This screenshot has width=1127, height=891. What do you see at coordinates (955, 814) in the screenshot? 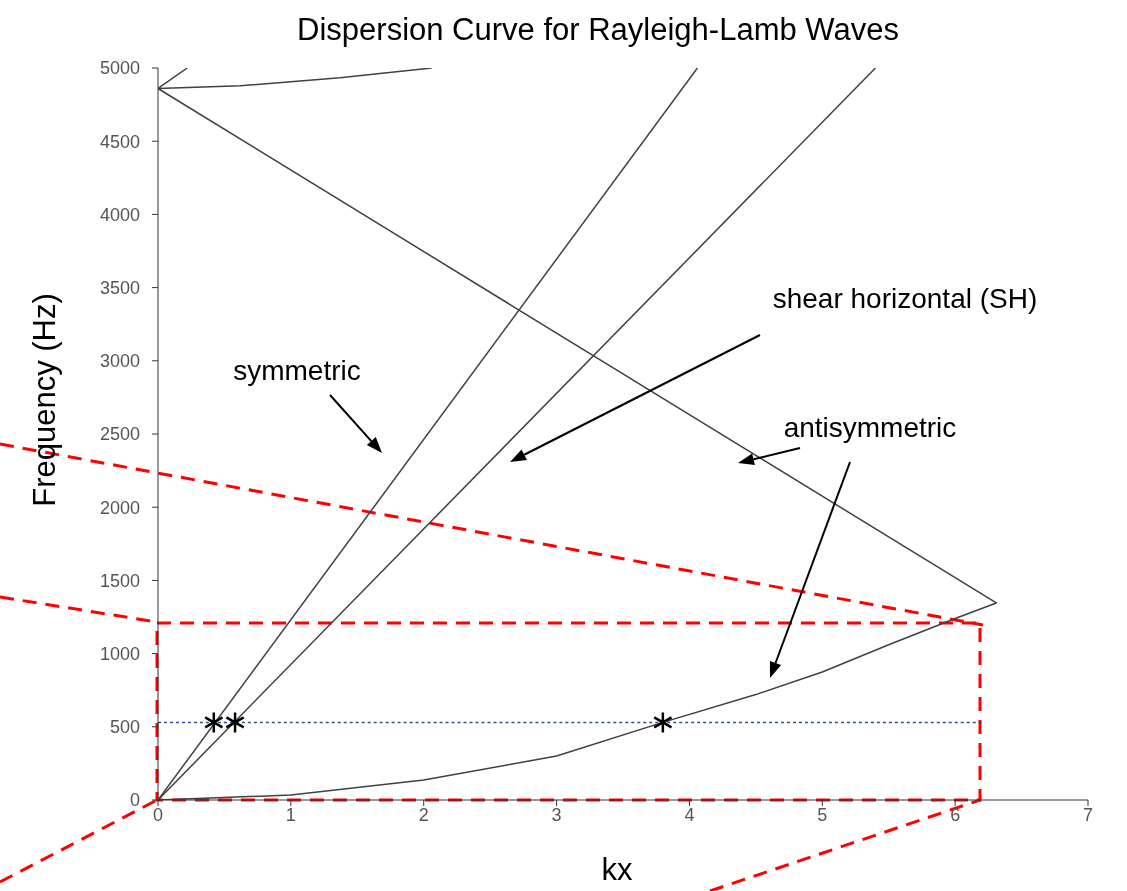
I see `x-tick-label: 6` at bounding box center [955, 814].